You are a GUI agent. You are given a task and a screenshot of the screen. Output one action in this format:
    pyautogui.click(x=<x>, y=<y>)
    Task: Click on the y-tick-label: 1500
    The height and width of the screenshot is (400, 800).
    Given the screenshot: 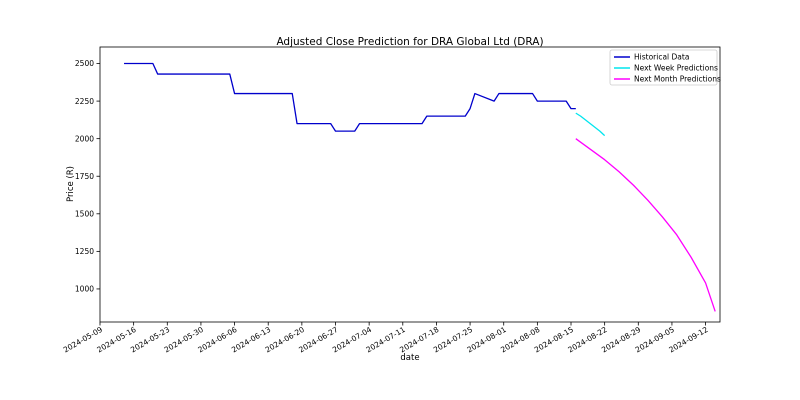 What is the action you would take?
    pyautogui.click(x=84, y=214)
    